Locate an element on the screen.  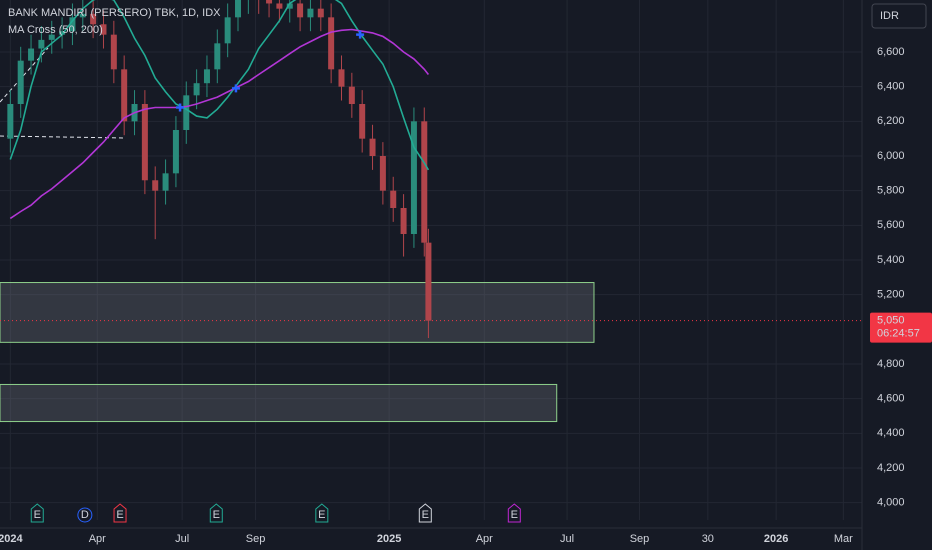
drawn-line is located at coordinates (24, 75).